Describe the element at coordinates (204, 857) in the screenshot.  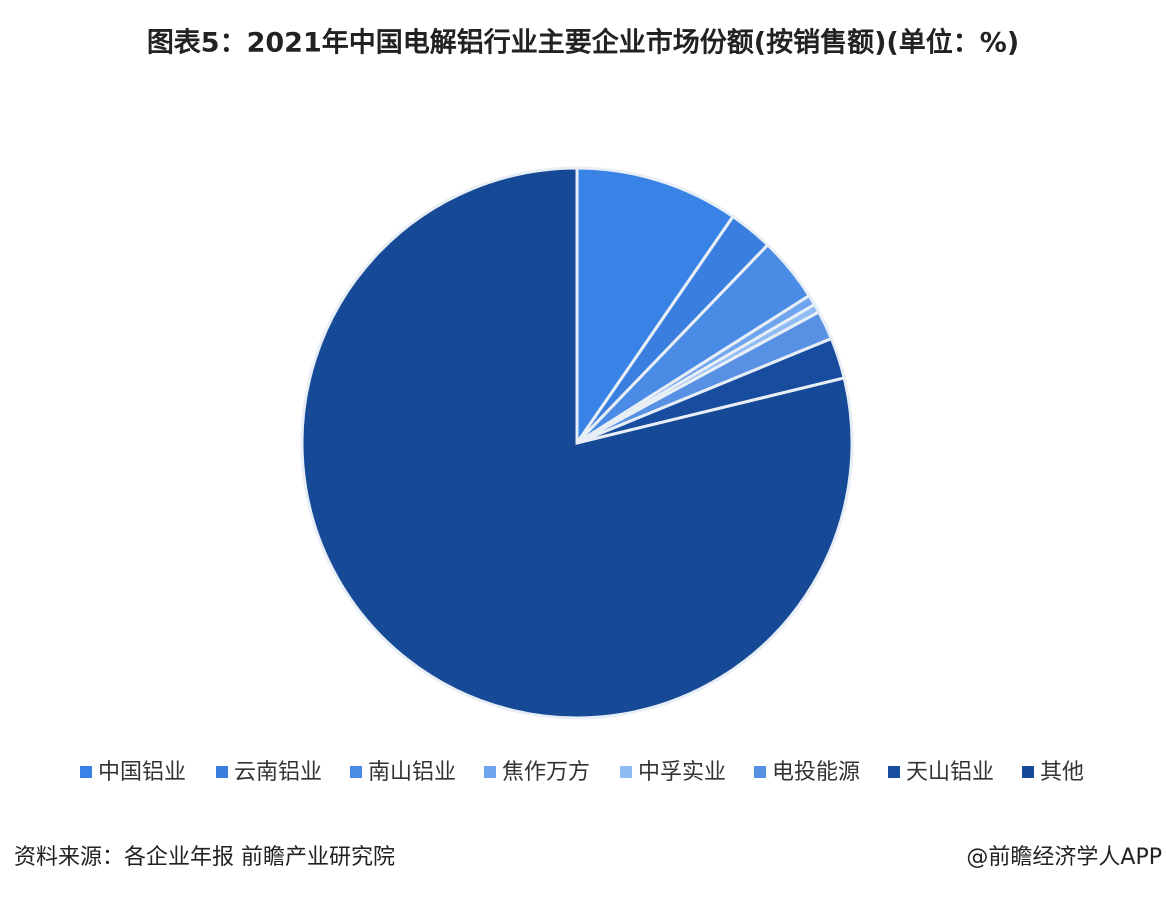
I see `source: 资料来源：各企业年报 前瞻产业研究院` at that location.